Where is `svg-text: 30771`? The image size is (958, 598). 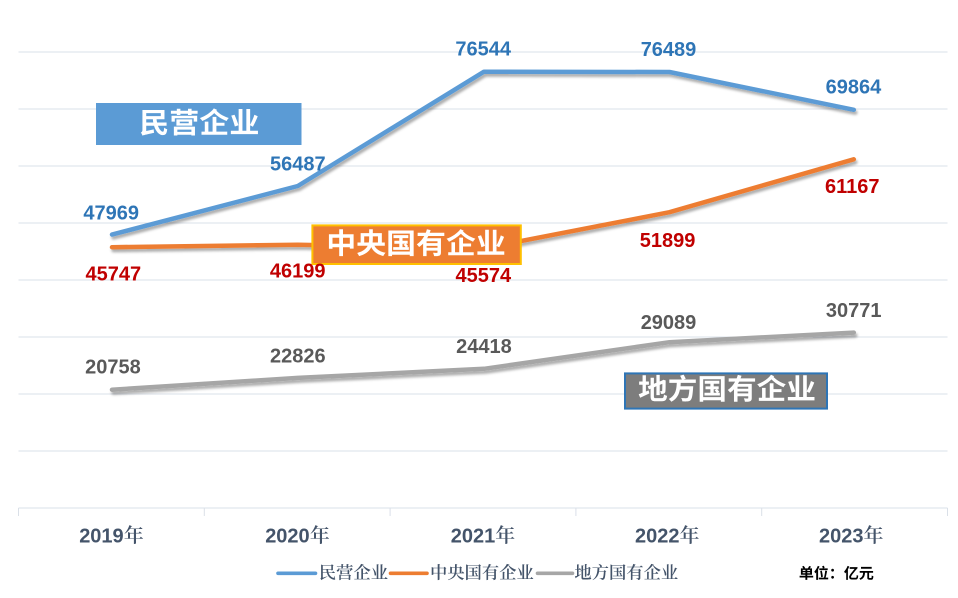 svg-text: 30771 is located at coordinates (854, 311).